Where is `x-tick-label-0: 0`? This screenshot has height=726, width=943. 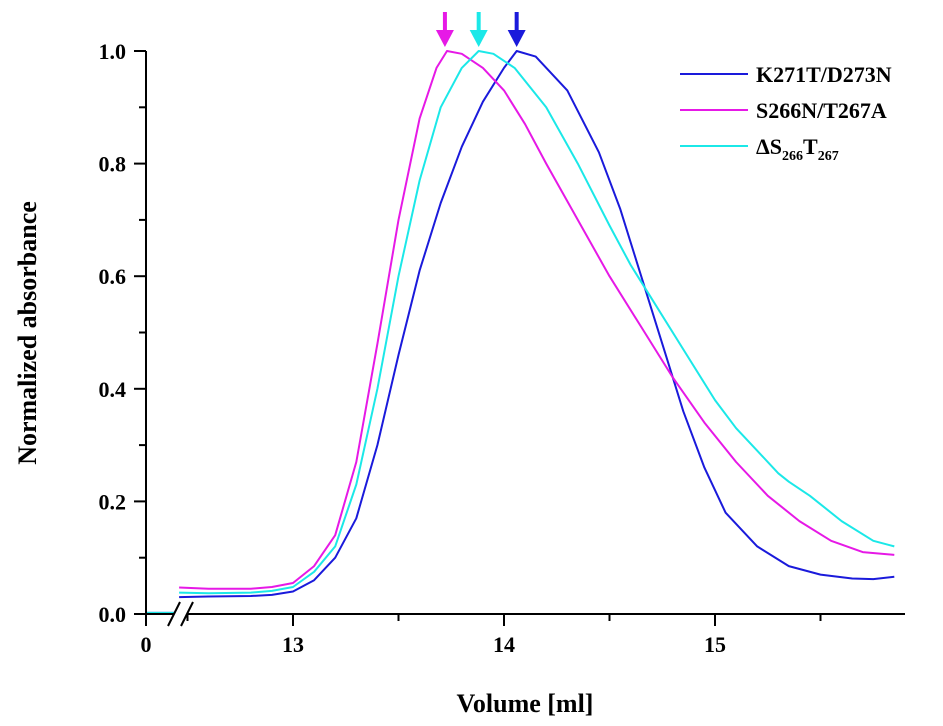
x-tick-label-0: 0 is located at coordinates (146, 644).